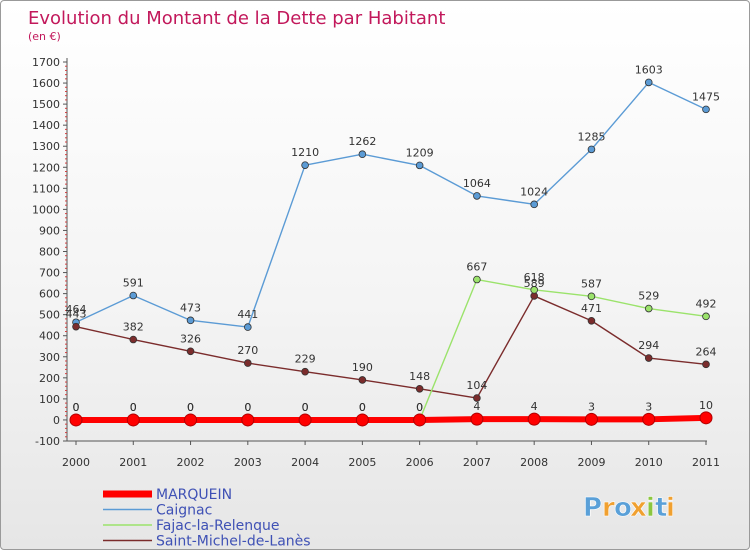 Image resolution: width=750 pixels, height=551 pixels. I want to click on data-label: 587, so click(591, 283).